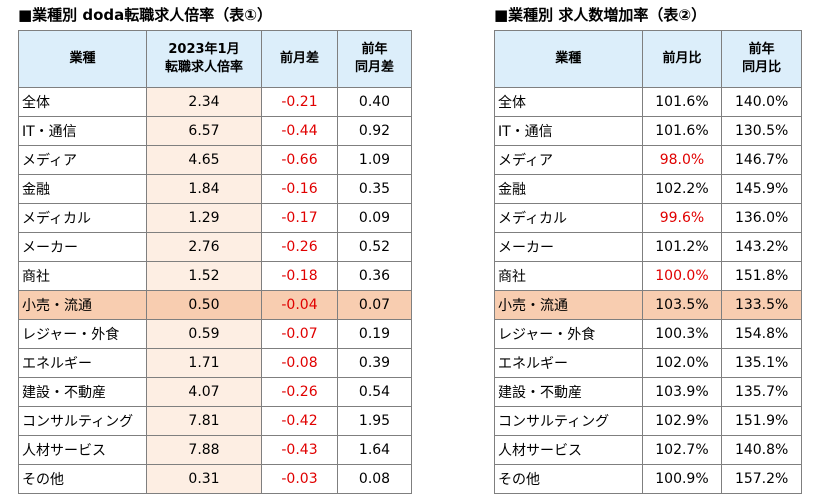  Describe the element at coordinates (682, 479) in the screenshot. I see `mom-ratio-cell: 100.9%` at that location.